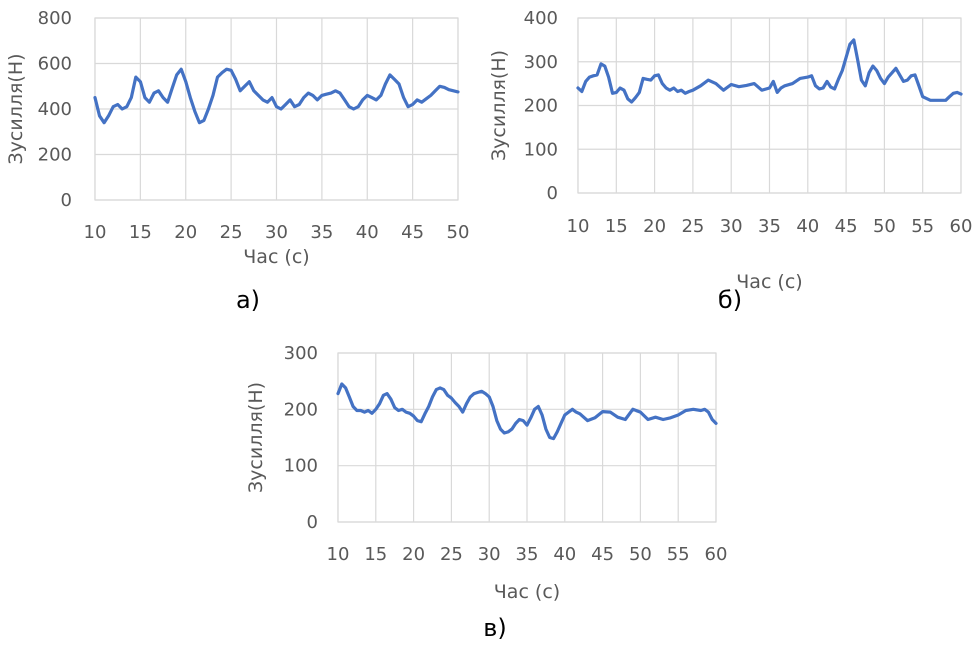 This screenshot has height=645, width=980. Describe the element at coordinates (730, 300) in the screenshot. I see `panel-label: б)` at that location.